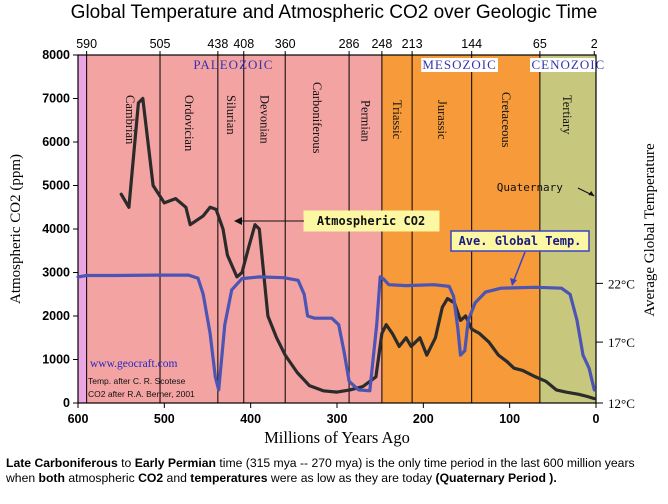 The height and width of the screenshot is (504, 668). What do you see at coordinates (337, 437) in the screenshot?
I see `x-axis-title: Millions of Years Ago` at bounding box center [337, 437].